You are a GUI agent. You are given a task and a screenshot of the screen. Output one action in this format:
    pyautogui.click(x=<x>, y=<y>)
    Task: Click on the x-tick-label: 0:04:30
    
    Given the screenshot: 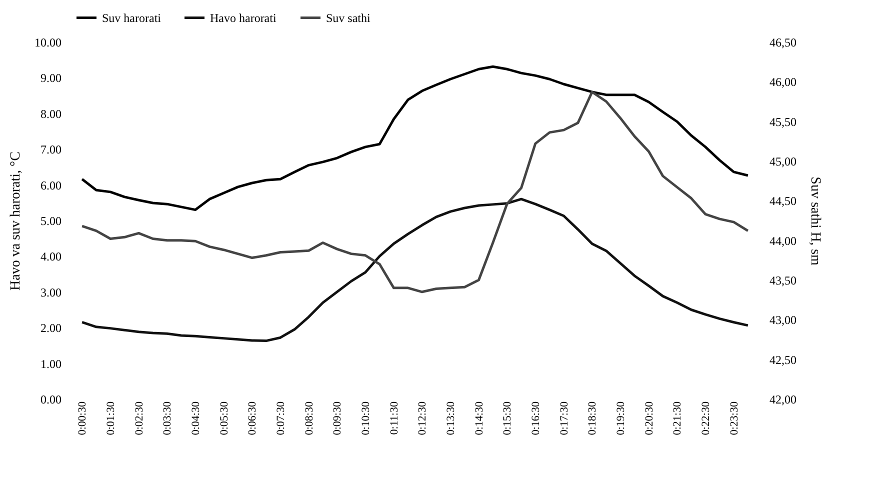 What is the action you would take?
    pyautogui.click(x=196, y=418)
    